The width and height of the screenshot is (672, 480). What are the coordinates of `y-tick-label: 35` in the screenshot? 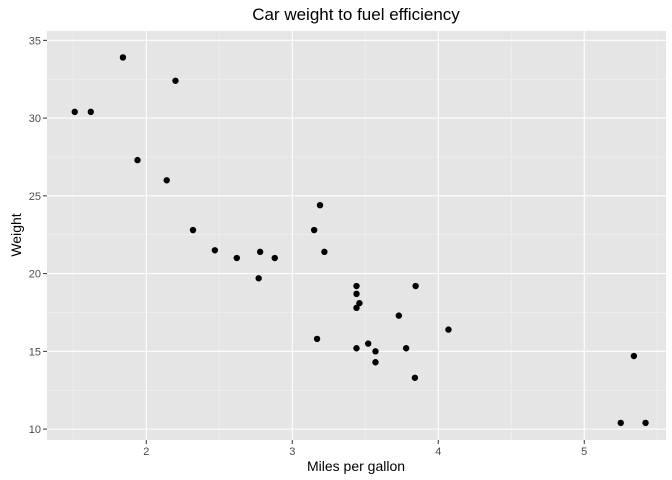 It's located at (35, 41).